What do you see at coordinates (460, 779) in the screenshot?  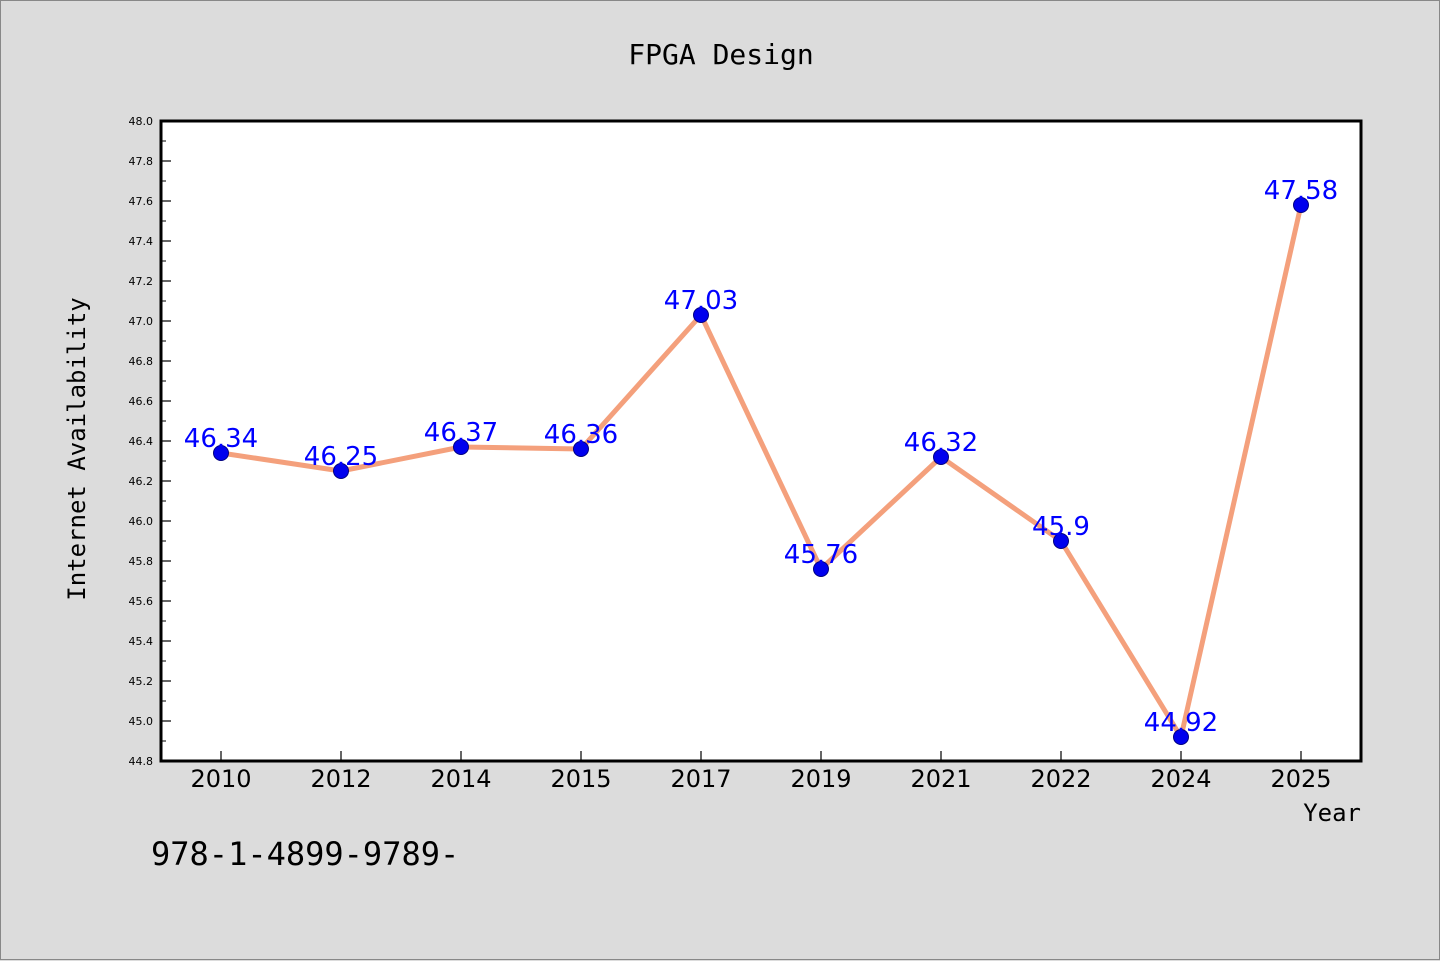 I see `x-tick-label: 2014` at bounding box center [460, 779].